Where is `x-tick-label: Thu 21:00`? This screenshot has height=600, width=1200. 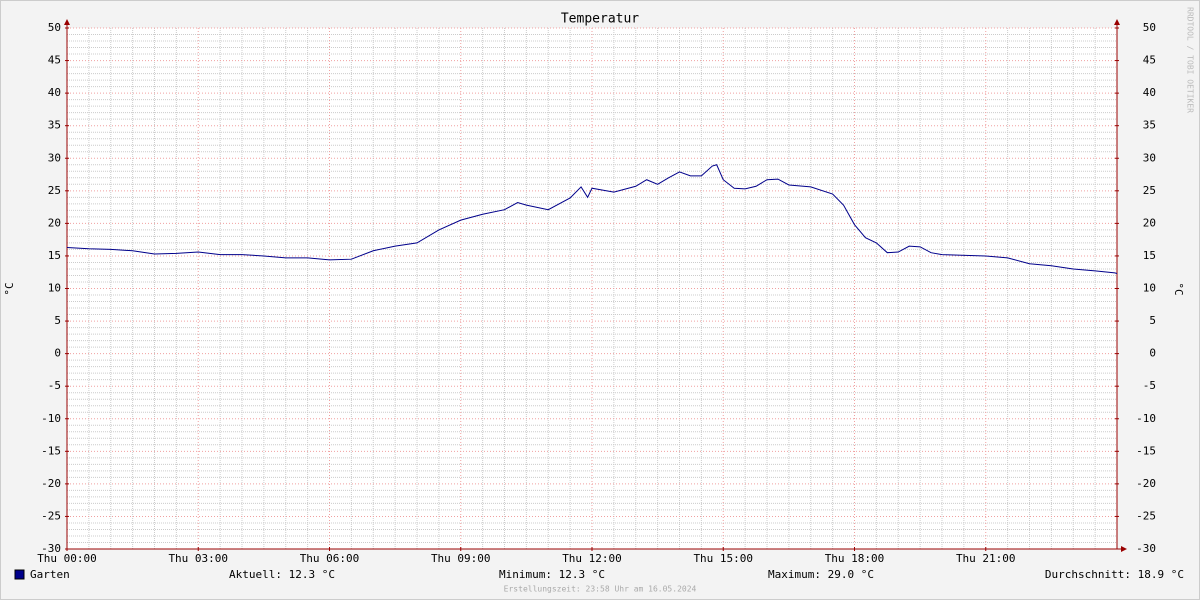
x-tick-label: Thu 21:00 is located at coordinates (986, 558).